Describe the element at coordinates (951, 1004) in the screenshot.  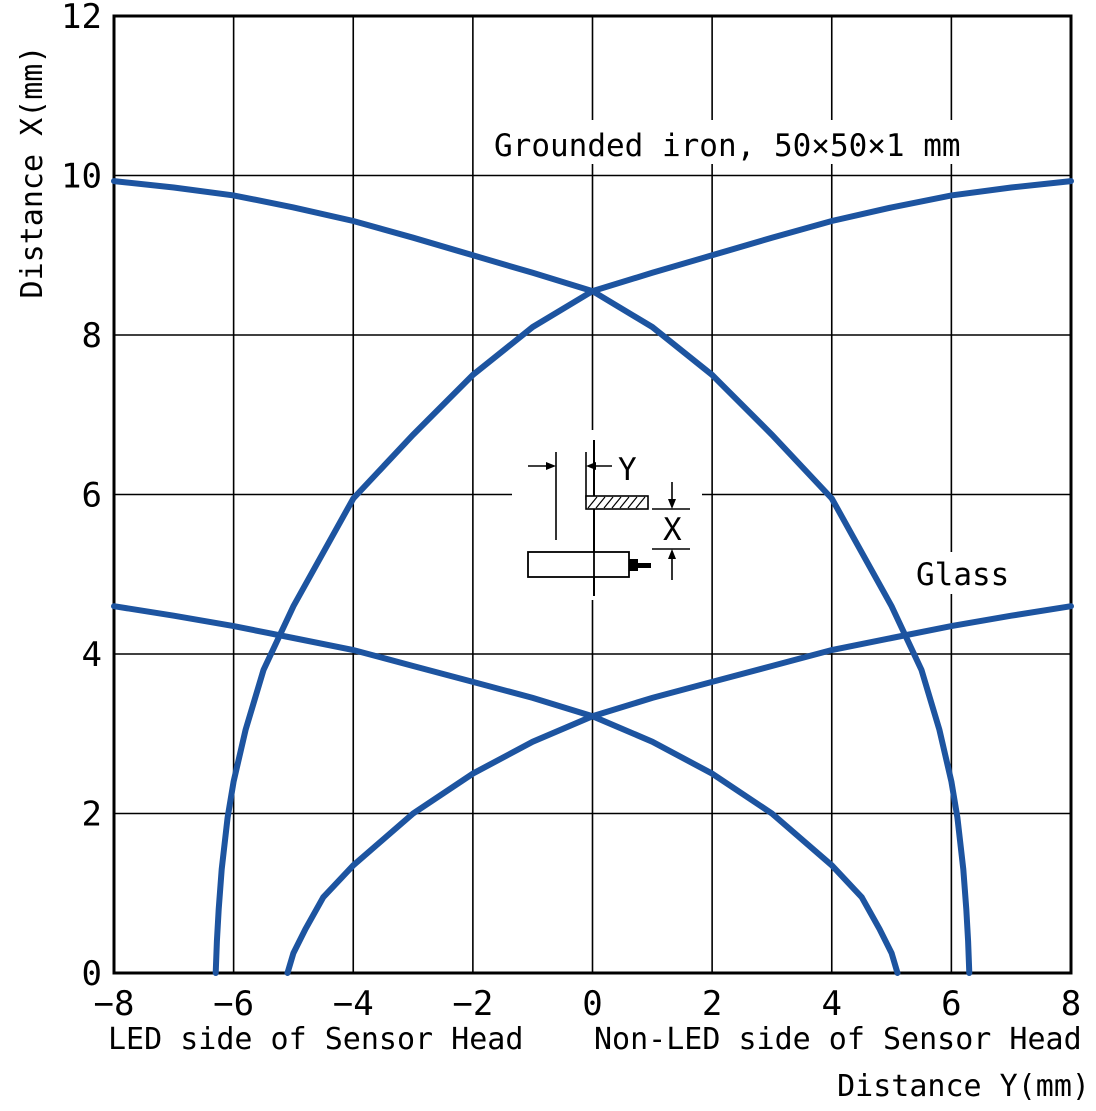
I see `x-tick-label: 6` at that location.